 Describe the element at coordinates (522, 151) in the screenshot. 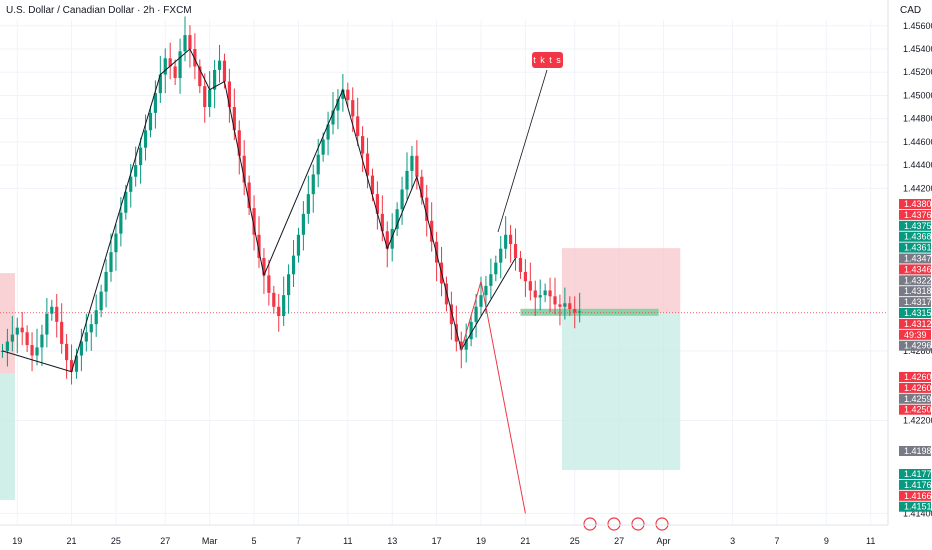

I see `annotation-pointer` at that location.